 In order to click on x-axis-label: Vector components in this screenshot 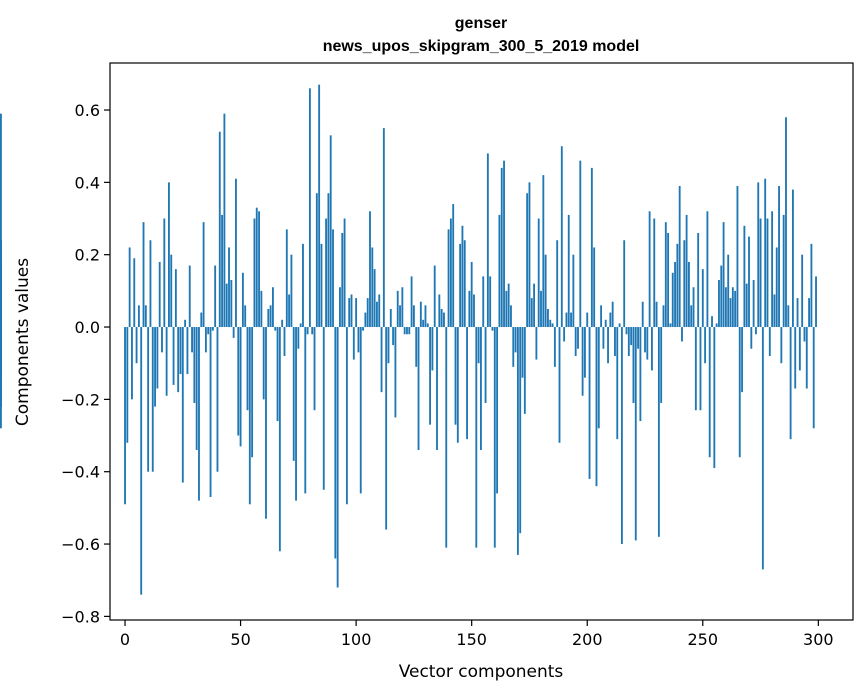, I will do `click(481, 672)`.